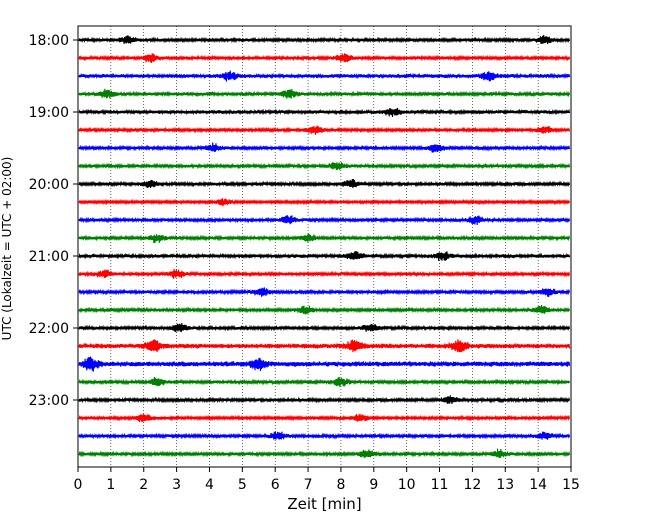 The image size is (650, 520). I want to click on x-tick-label: 6, so click(275, 485).